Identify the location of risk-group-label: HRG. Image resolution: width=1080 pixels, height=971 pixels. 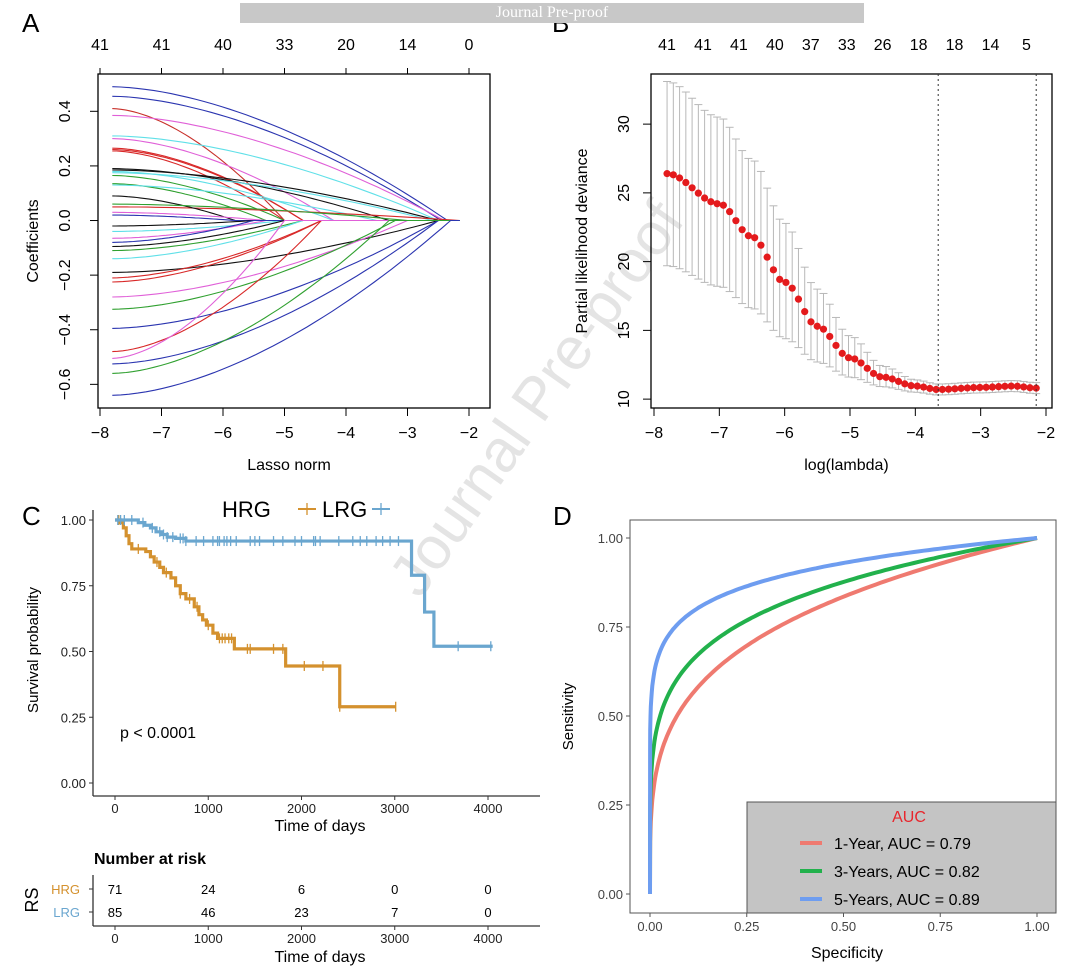
(65, 889).